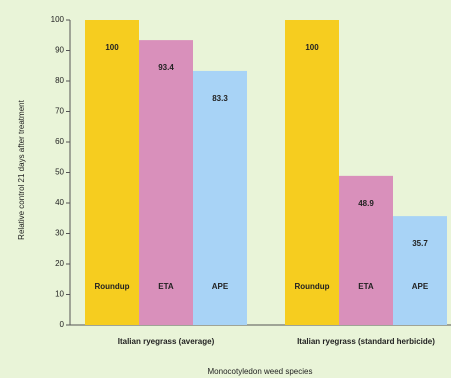 This screenshot has height=378, width=451. What do you see at coordinates (59, 80) in the screenshot?
I see `y-tick-label: 80` at bounding box center [59, 80].